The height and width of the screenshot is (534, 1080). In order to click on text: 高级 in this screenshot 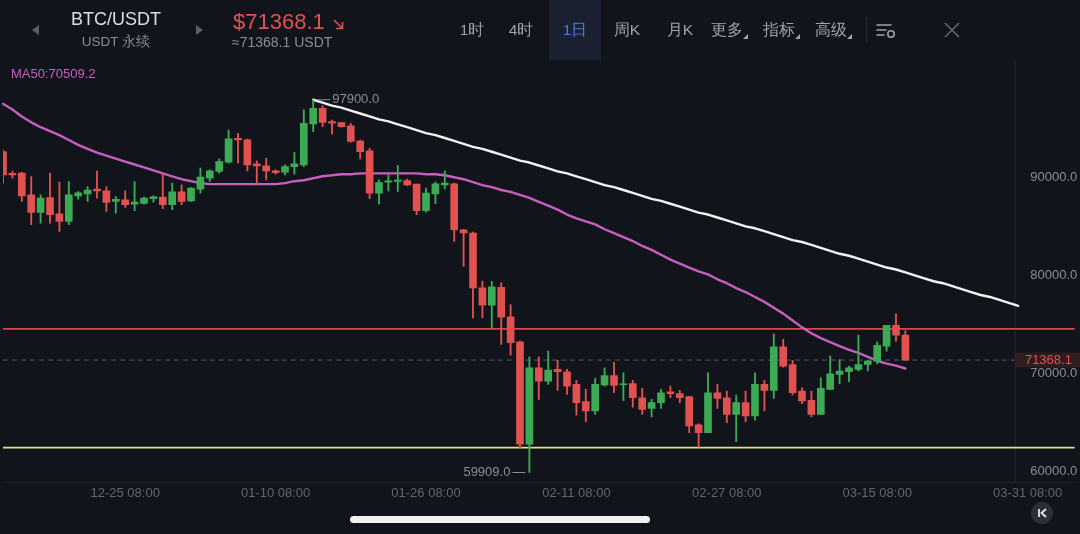, I will do `click(831, 30)`.